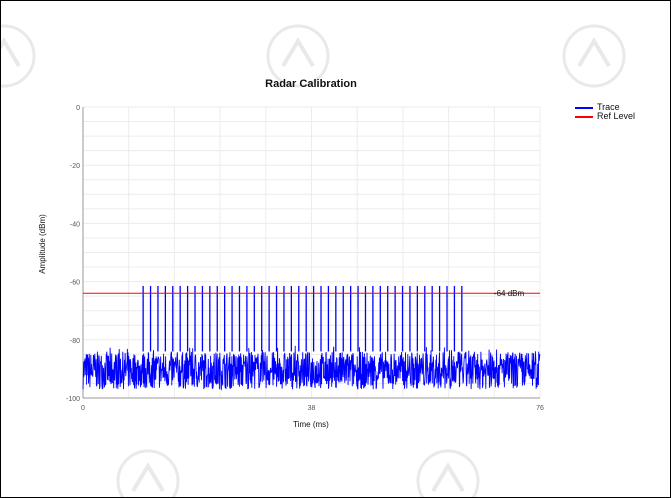  I want to click on y-axis-label: Amplitude (dBm), so click(42, 244).